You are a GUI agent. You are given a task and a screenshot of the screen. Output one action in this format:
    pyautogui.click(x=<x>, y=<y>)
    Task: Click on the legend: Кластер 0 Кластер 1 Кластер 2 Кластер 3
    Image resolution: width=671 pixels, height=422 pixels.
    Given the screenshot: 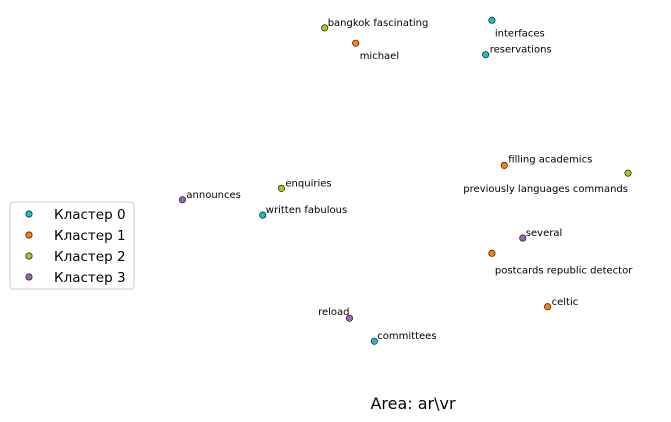 What is the action you would take?
    pyautogui.click(x=72, y=245)
    